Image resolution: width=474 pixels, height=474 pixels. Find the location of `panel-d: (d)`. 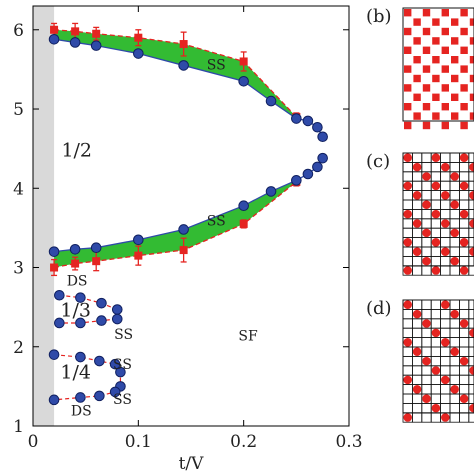

panel-d: (d) is located at coordinates (420, 360).